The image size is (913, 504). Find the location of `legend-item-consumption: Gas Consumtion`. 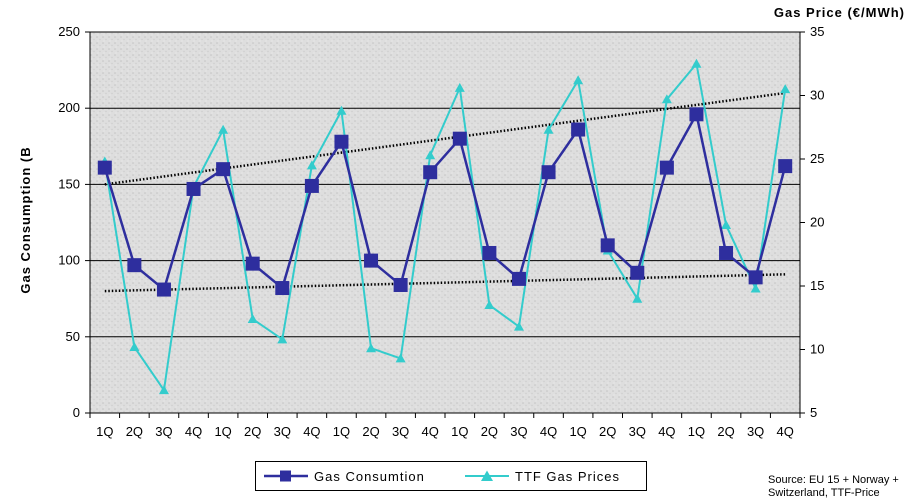

legend-item-consumption: Gas Consumtion is located at coordinates (343, 476).